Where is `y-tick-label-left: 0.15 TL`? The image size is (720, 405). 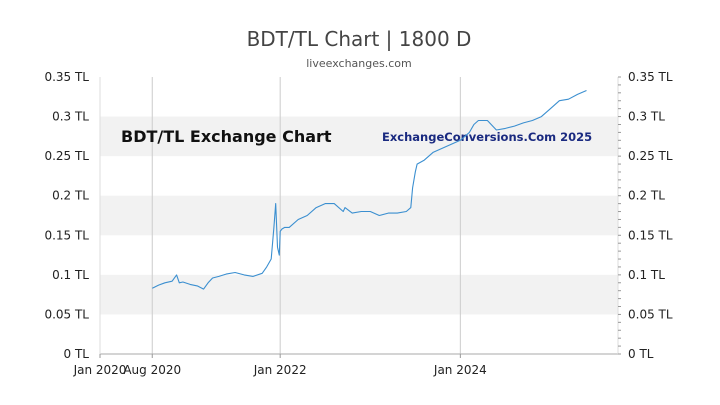
y-tick-label-left: 0.15 TL is located at coordinates (66, 235).